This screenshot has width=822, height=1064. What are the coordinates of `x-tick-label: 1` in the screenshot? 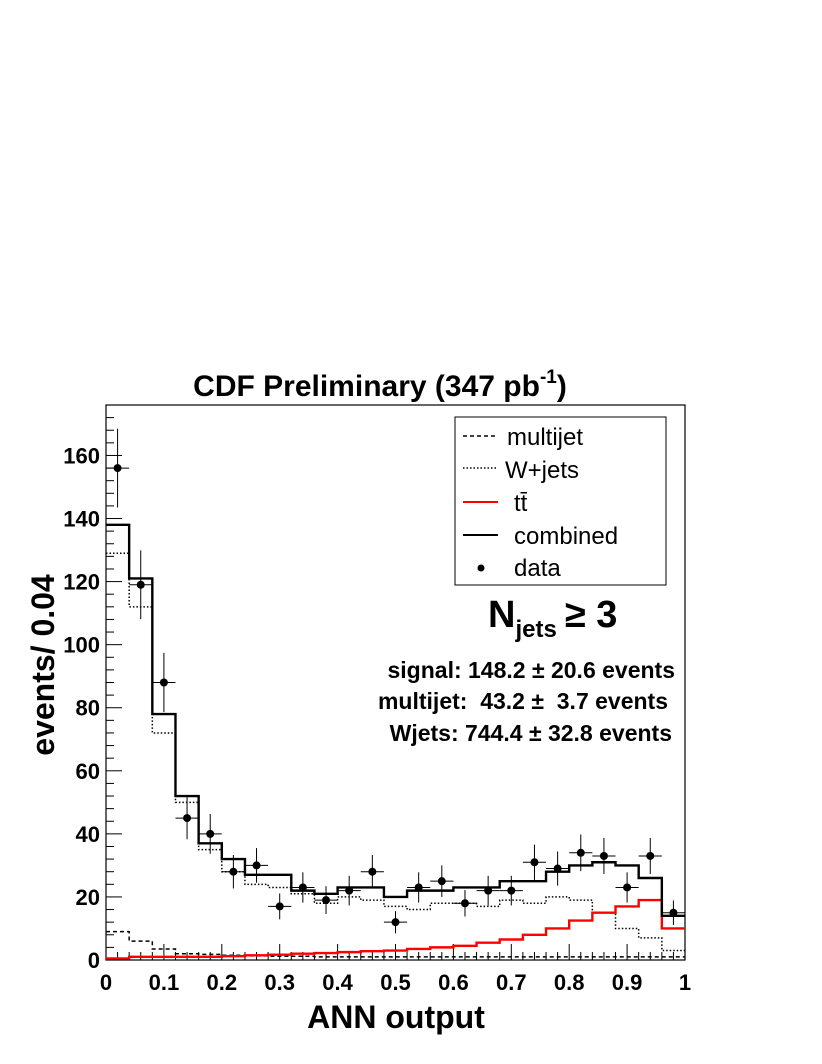 It's located at (685, 982).